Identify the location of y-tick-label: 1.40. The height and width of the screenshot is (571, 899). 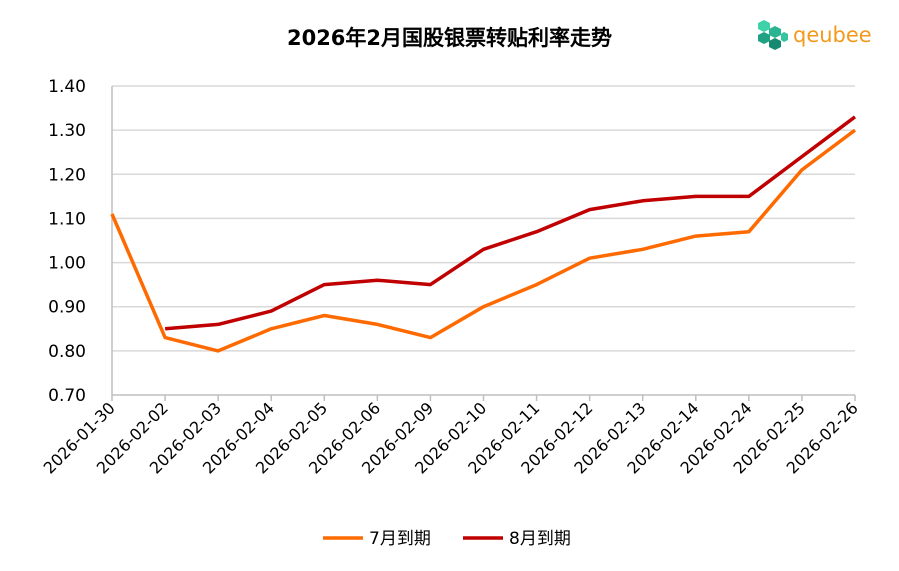
(67, 87).